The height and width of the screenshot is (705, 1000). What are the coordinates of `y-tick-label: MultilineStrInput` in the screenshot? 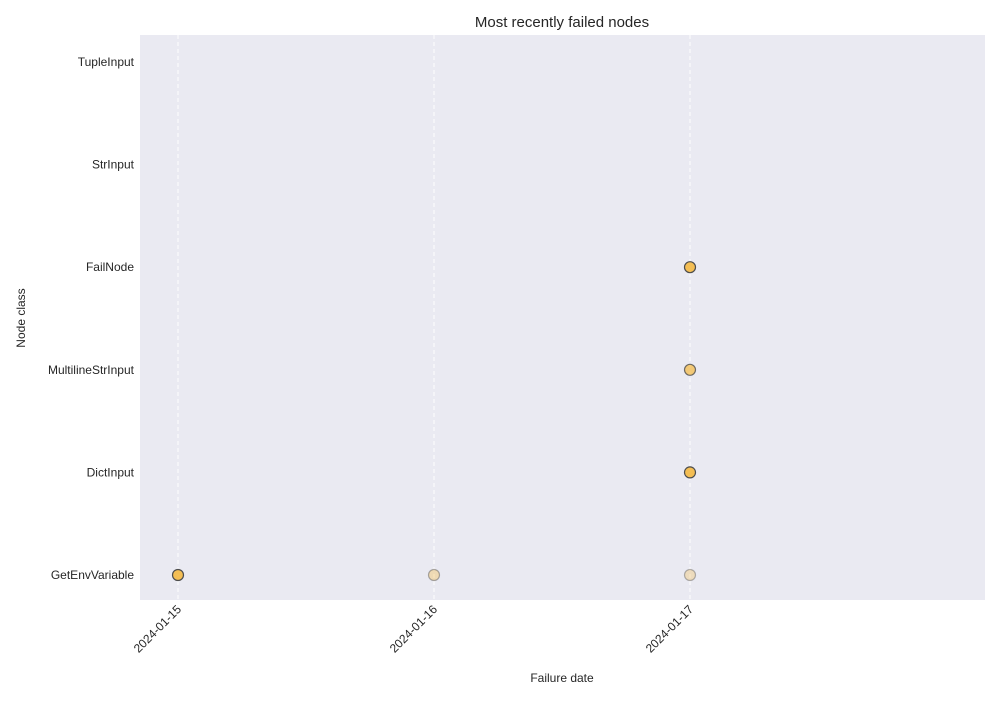 It's located at (91, 370).